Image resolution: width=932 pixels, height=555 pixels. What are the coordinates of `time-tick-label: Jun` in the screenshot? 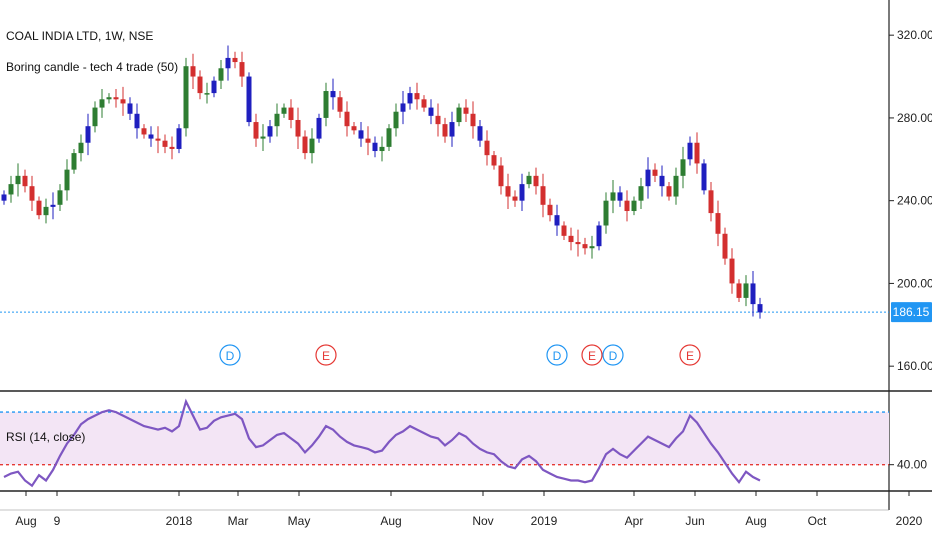 It's located at (694, 521).